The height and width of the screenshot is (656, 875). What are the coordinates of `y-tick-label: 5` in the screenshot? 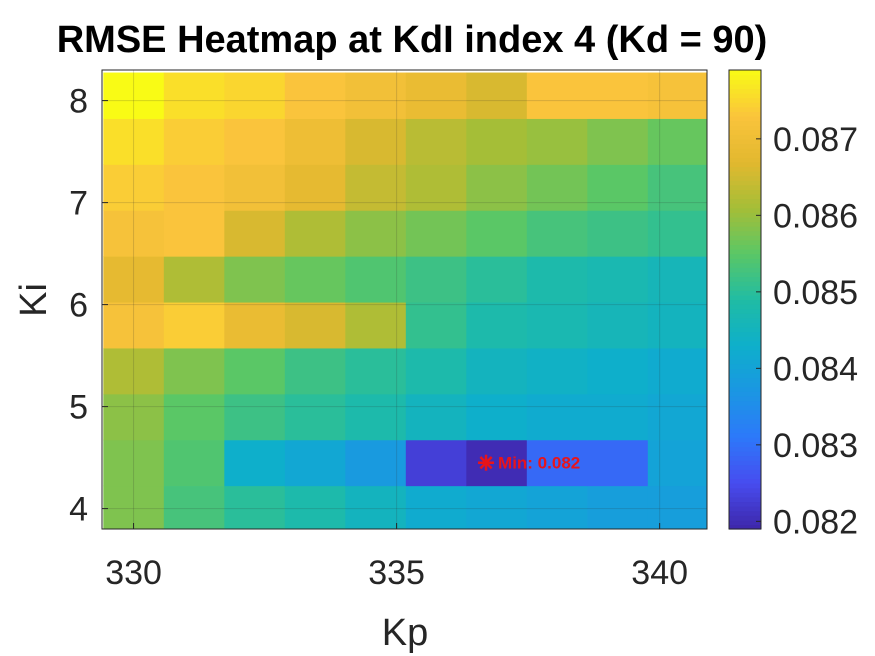 It's located at (78, 408).